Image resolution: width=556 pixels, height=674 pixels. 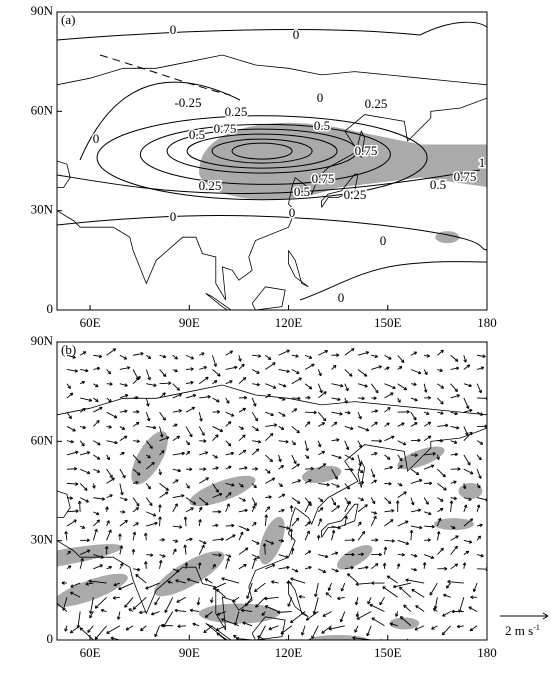 What do you see at coordinates (187, 102) in the screenshot?
I see `contour-label: -0.25` at bounding box center [187, 102].